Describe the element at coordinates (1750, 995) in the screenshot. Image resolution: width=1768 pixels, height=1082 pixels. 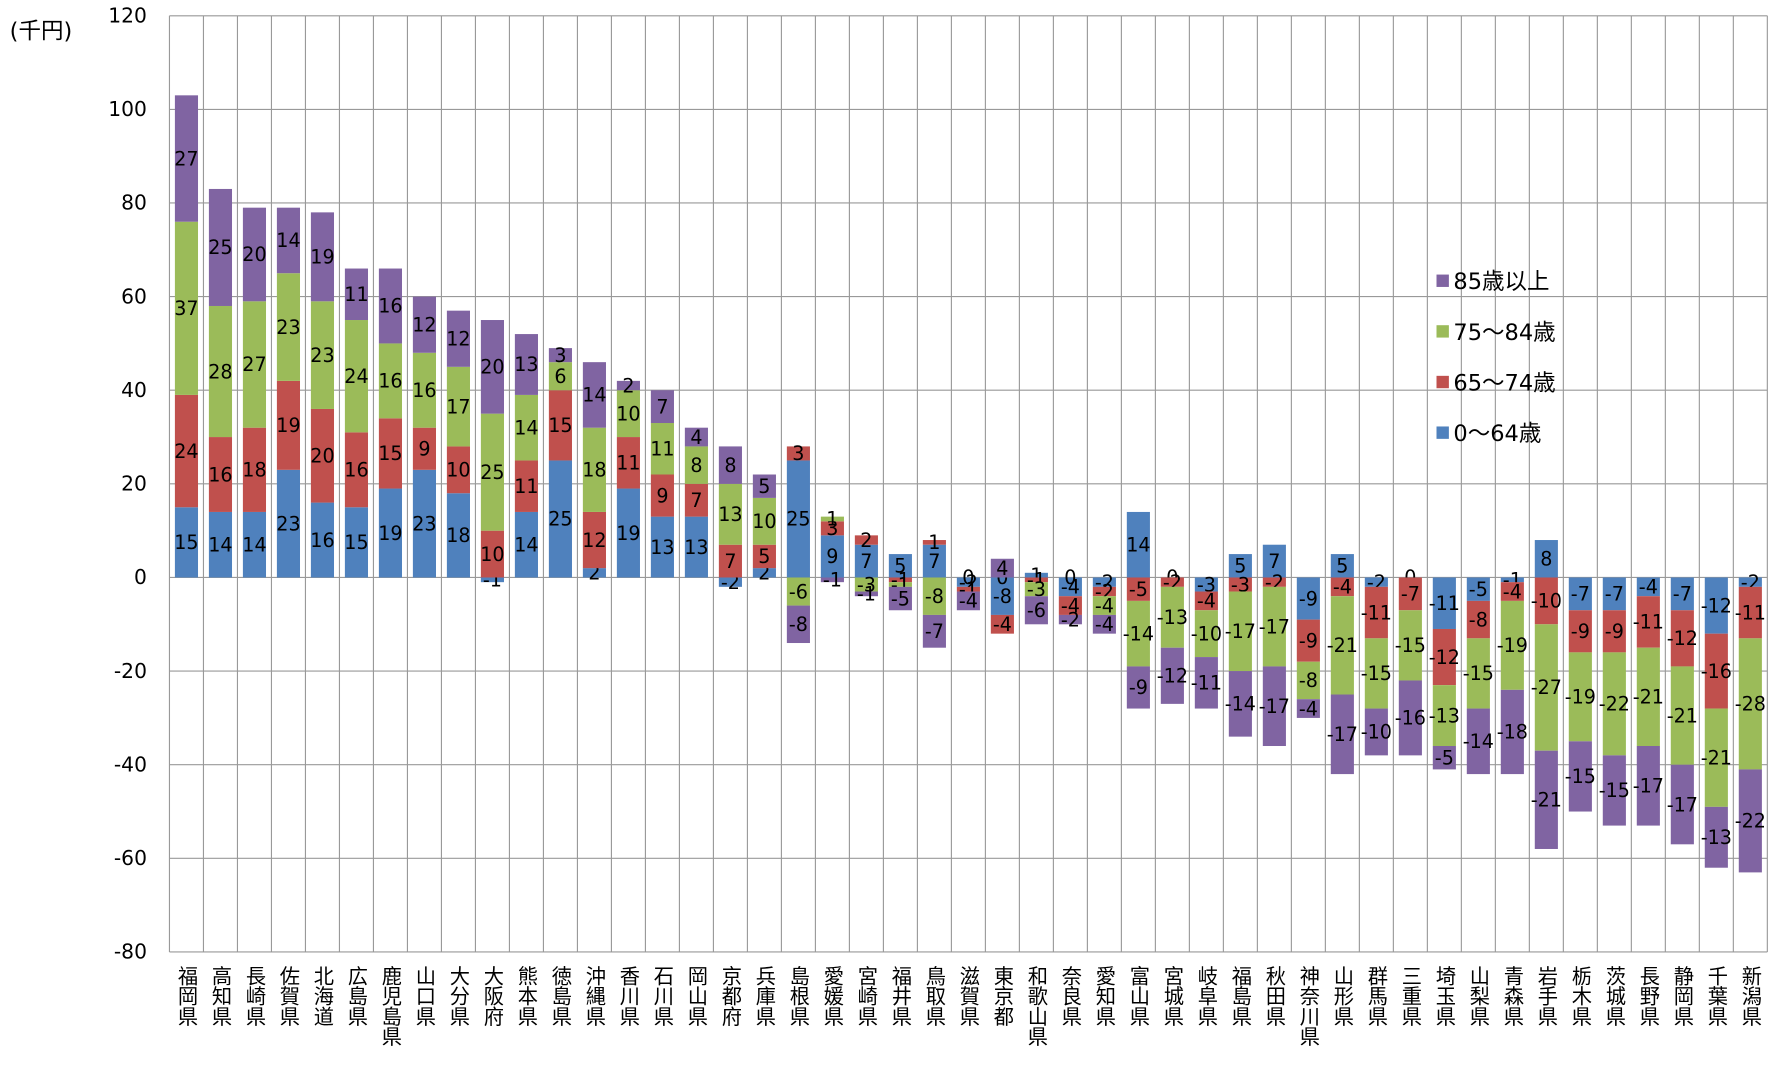
I see `x-tick-label: 新潟県` at that location.